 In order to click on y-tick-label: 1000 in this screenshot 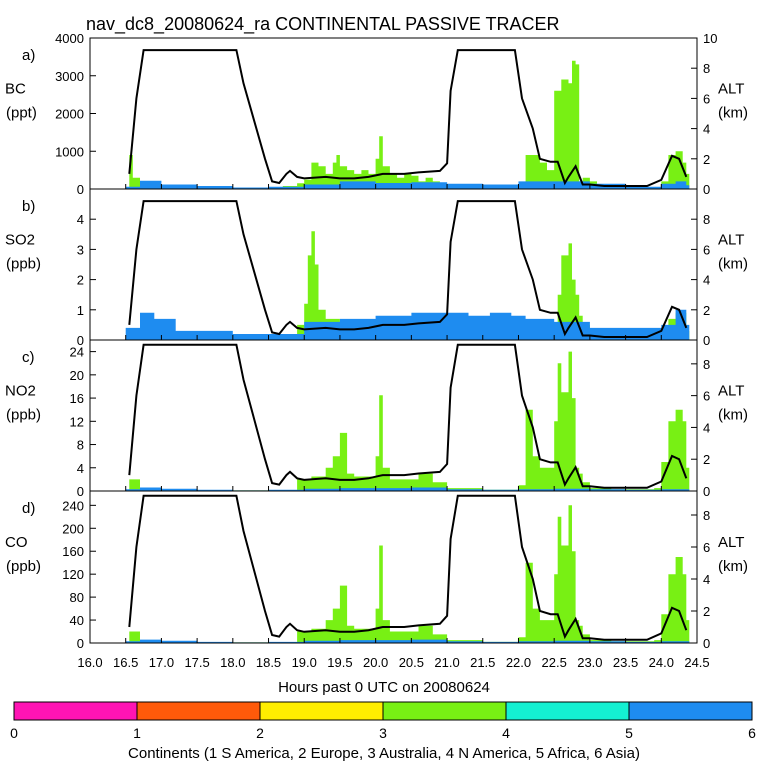, I will do `click(69, 151)`.